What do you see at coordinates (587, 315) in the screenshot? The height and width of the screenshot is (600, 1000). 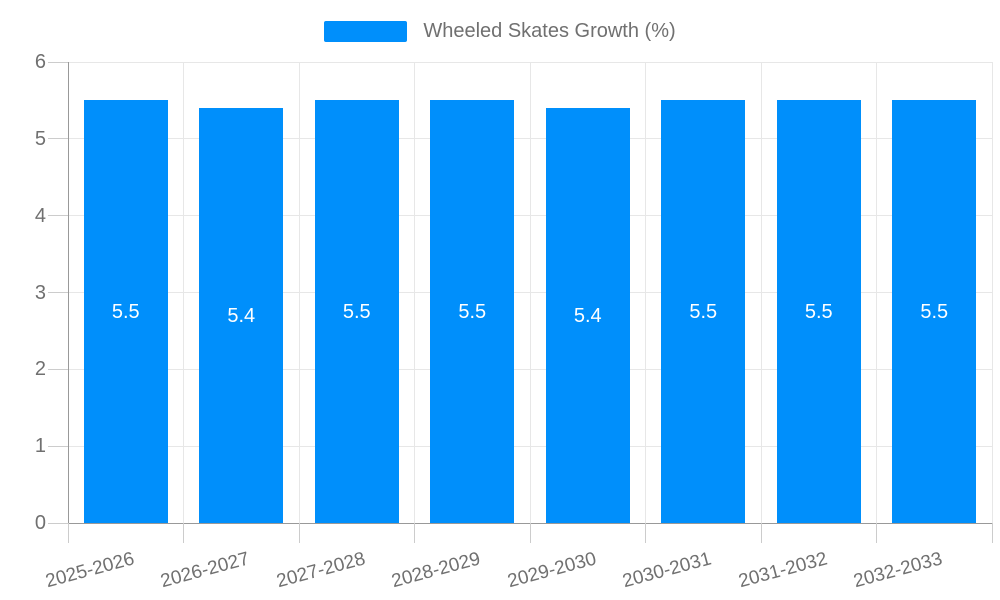 I see `bar-2029-2030` at bounding box center [587, 315].